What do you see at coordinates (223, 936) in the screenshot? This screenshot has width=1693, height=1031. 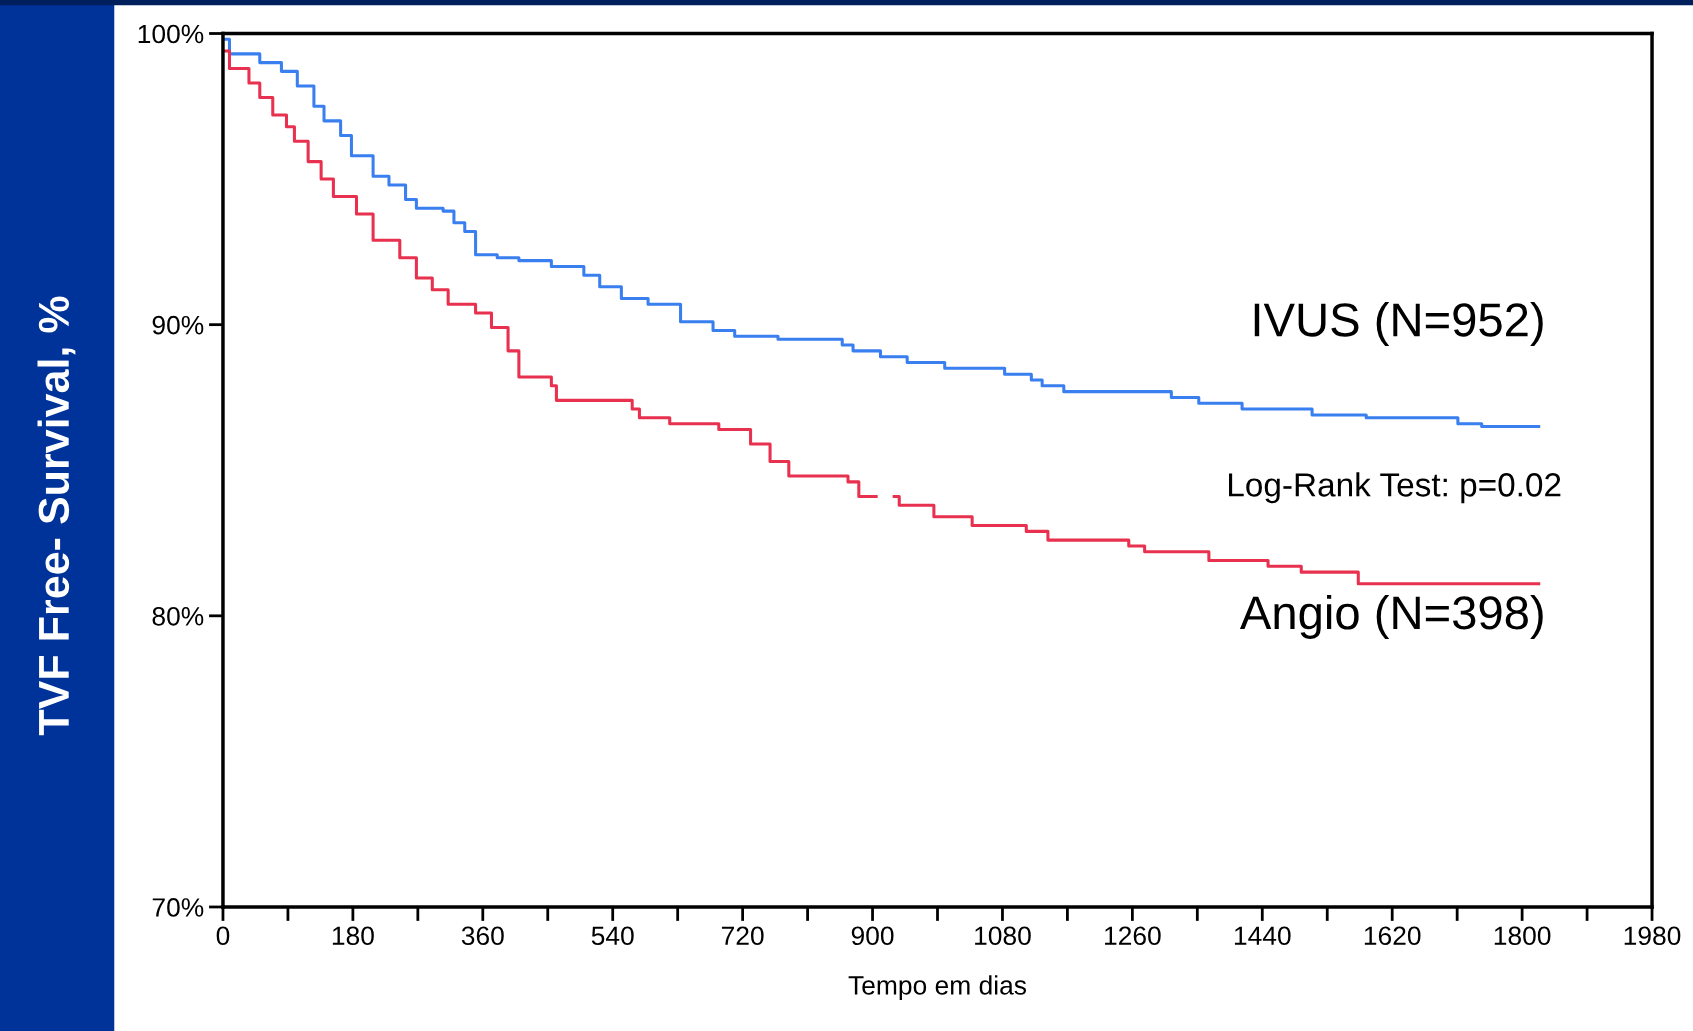 I see `x-tick-label: 0` at bounding box center [223, 936].